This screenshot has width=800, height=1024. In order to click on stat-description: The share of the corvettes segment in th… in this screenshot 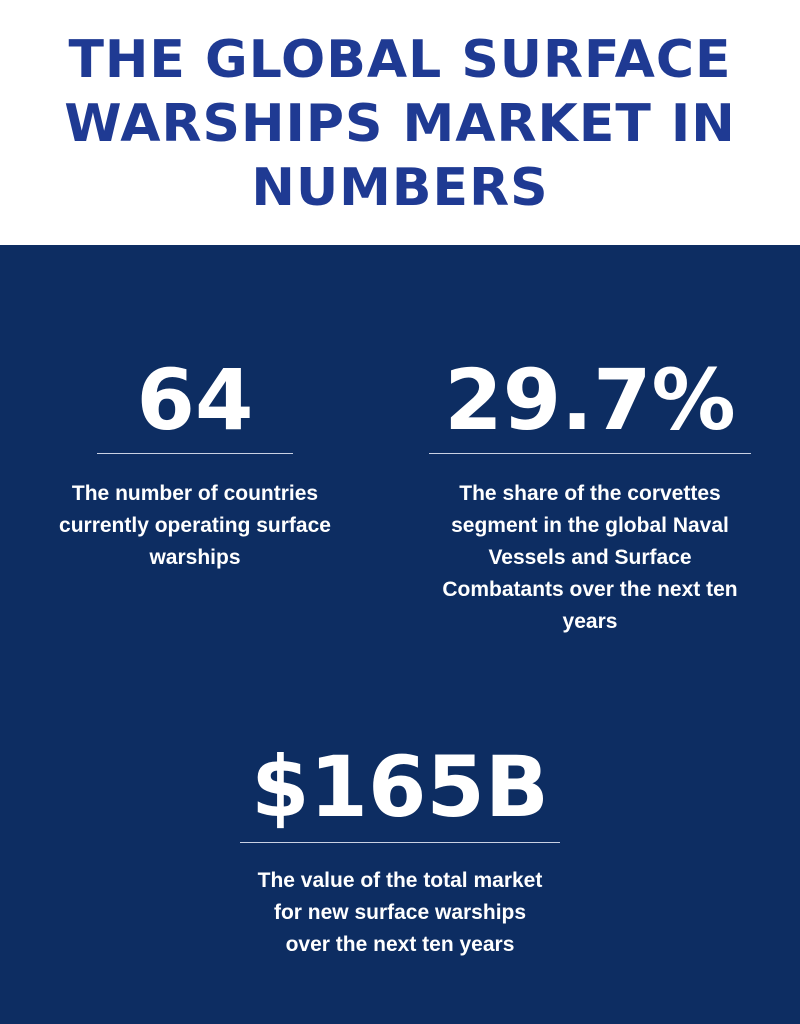, I will do `click(590, 557)`.